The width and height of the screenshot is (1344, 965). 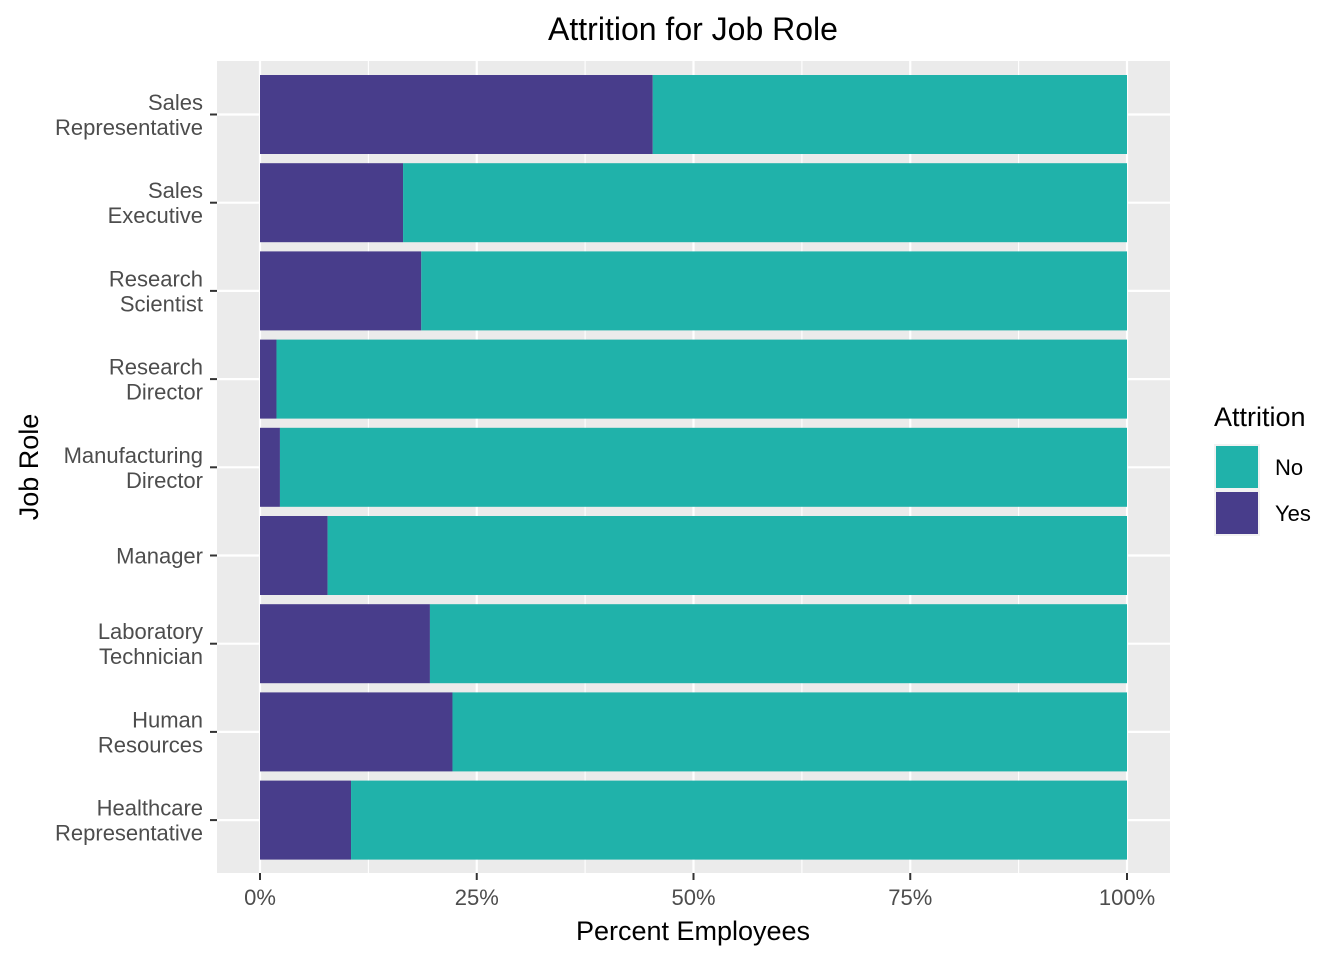 I want to click on bar-yes-manufacturing-director, so click(x=270, y=467).